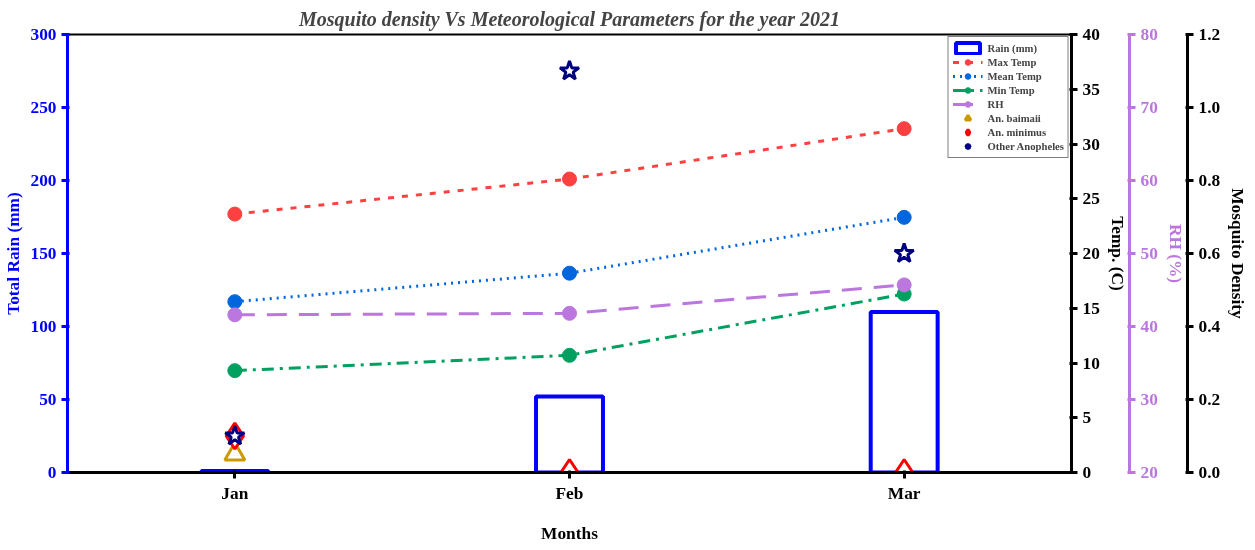 This screenshot has width=1255, height=550. Describe the element at coordinates (570, 533) in the screenshot. I see `x-axis-title: Months` at that location.